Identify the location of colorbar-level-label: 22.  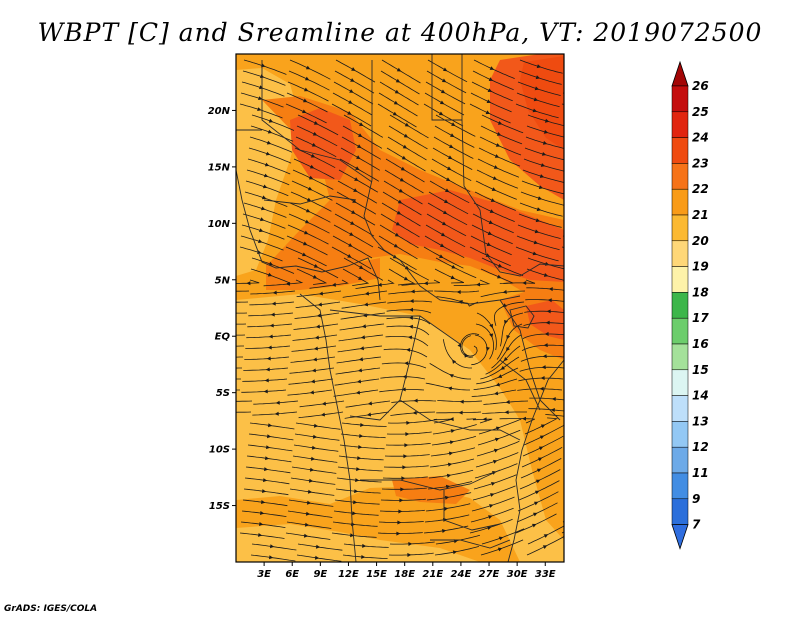
(700, 189).